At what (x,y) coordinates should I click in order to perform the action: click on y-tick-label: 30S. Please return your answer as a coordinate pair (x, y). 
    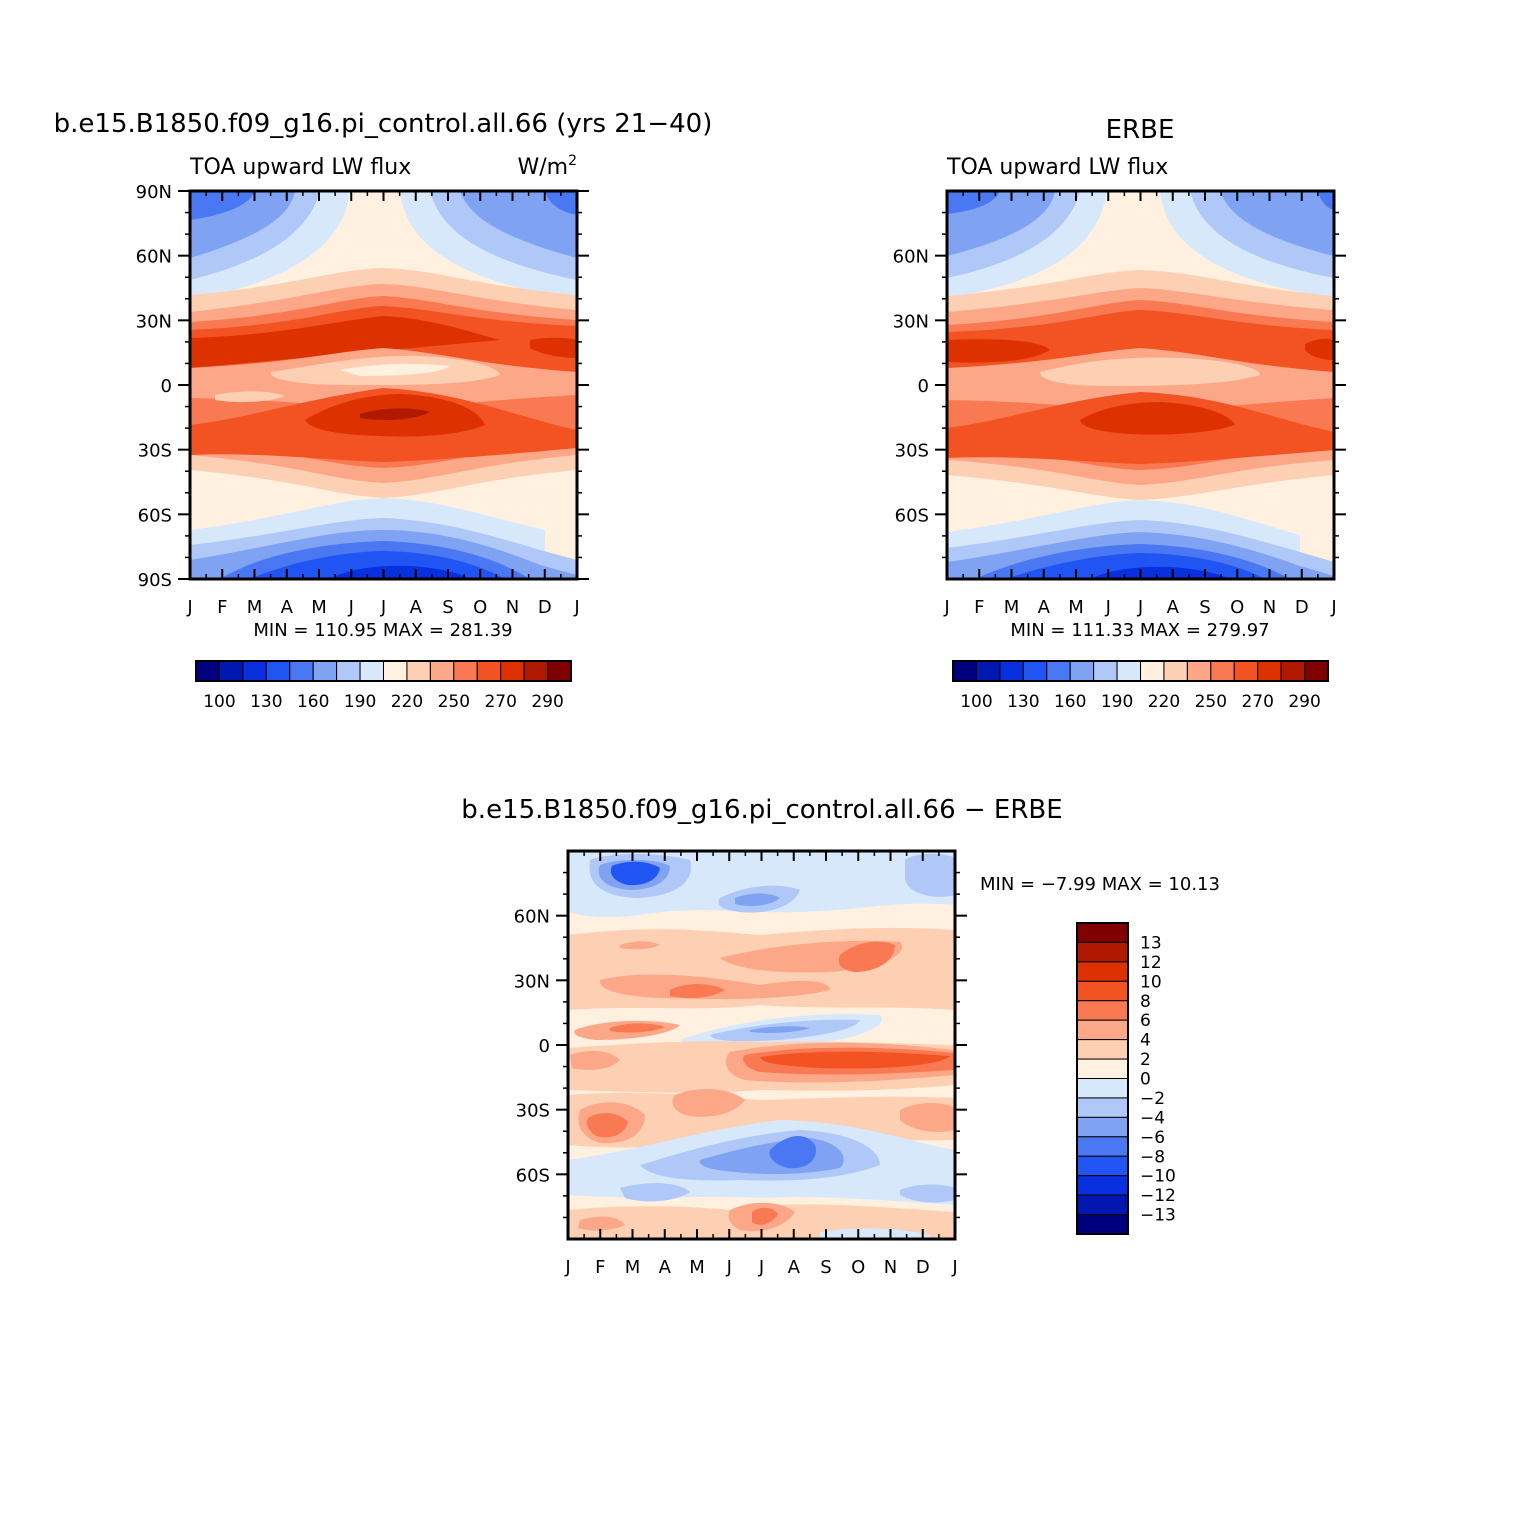
    Looking at the image, I should click on (533, 1111).